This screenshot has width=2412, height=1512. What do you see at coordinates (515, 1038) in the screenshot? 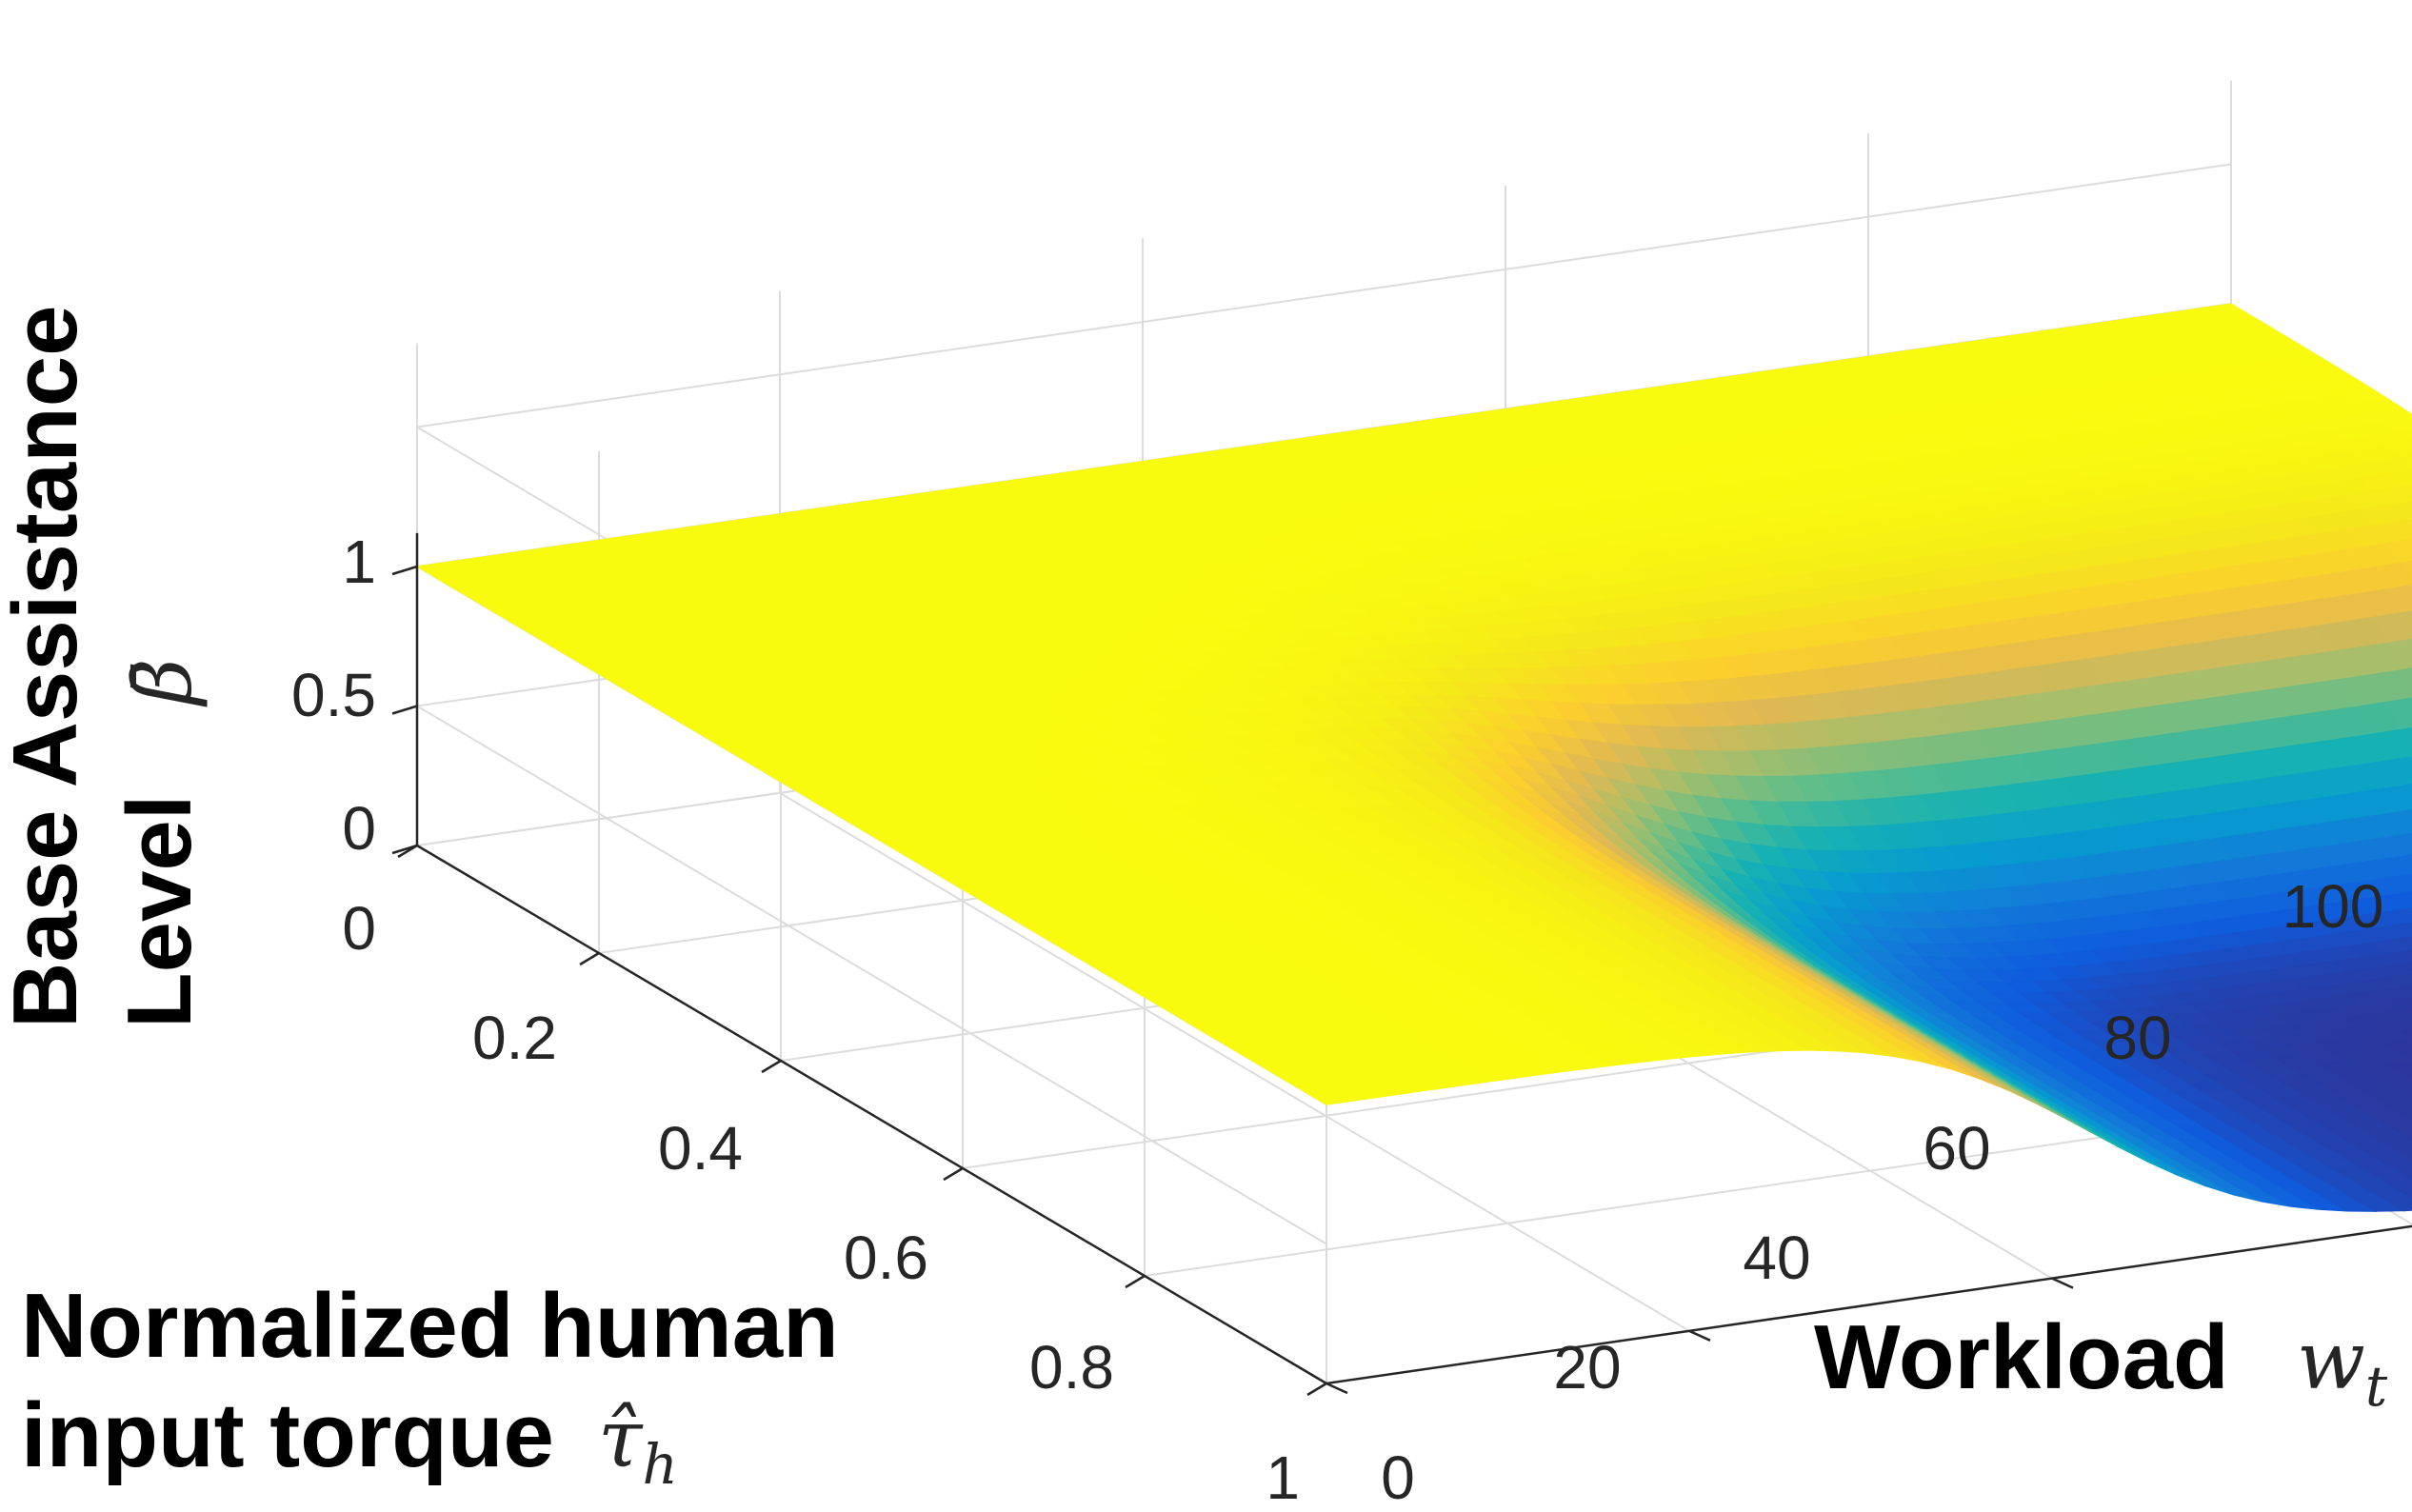
I see `y-tick-label-0.2: 0.2` at bounding box center [515, 1038].